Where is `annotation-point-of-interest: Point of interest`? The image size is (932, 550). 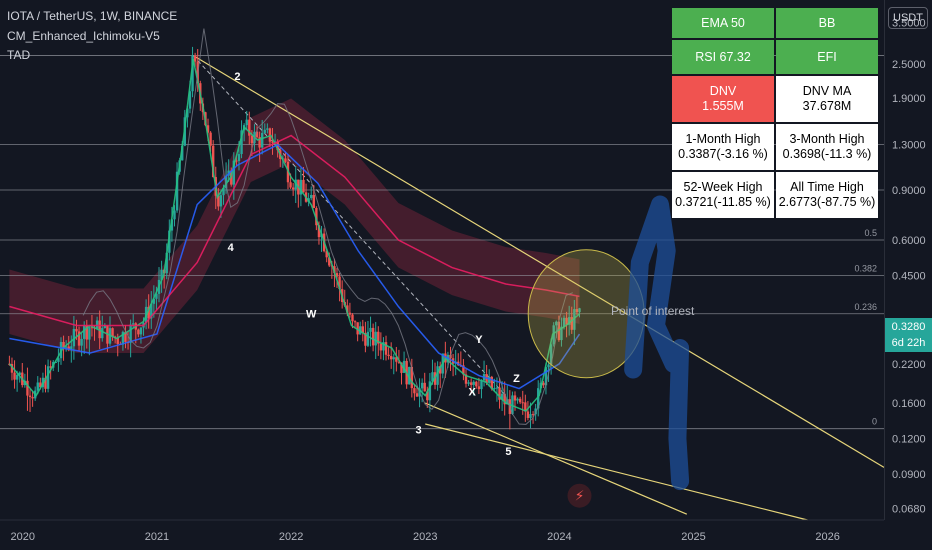 annotation-point-of-interest: Point of interest is located at coordinates (653, 311).